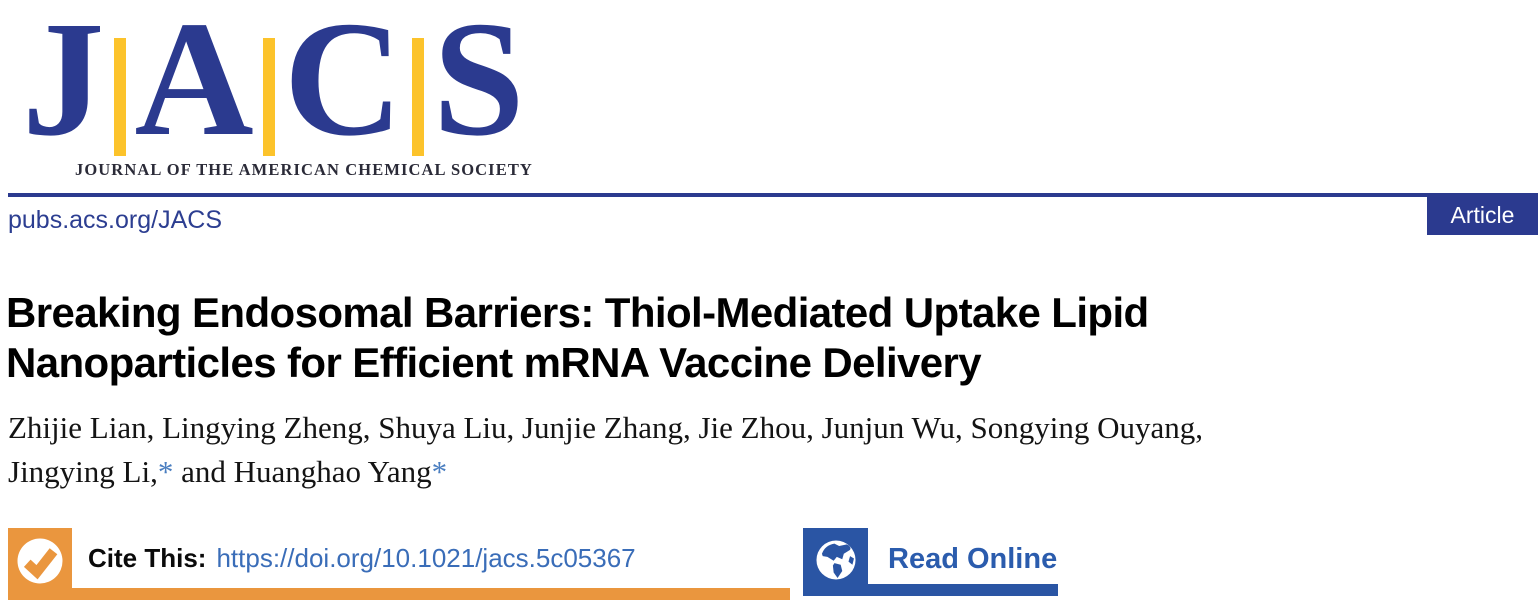  I want to click on checkmark-icon, so click(40, 559).